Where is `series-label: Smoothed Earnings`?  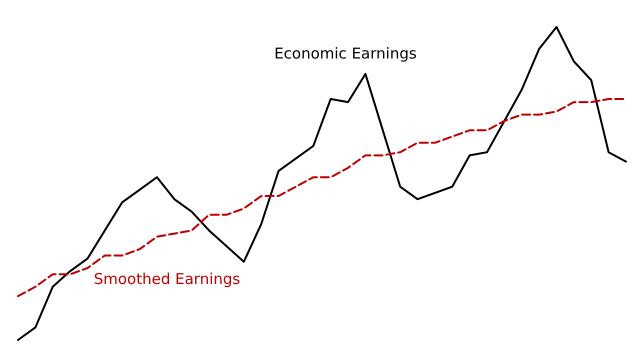
series-label: Smoothed Earnings is located at coordinates (167, 279).